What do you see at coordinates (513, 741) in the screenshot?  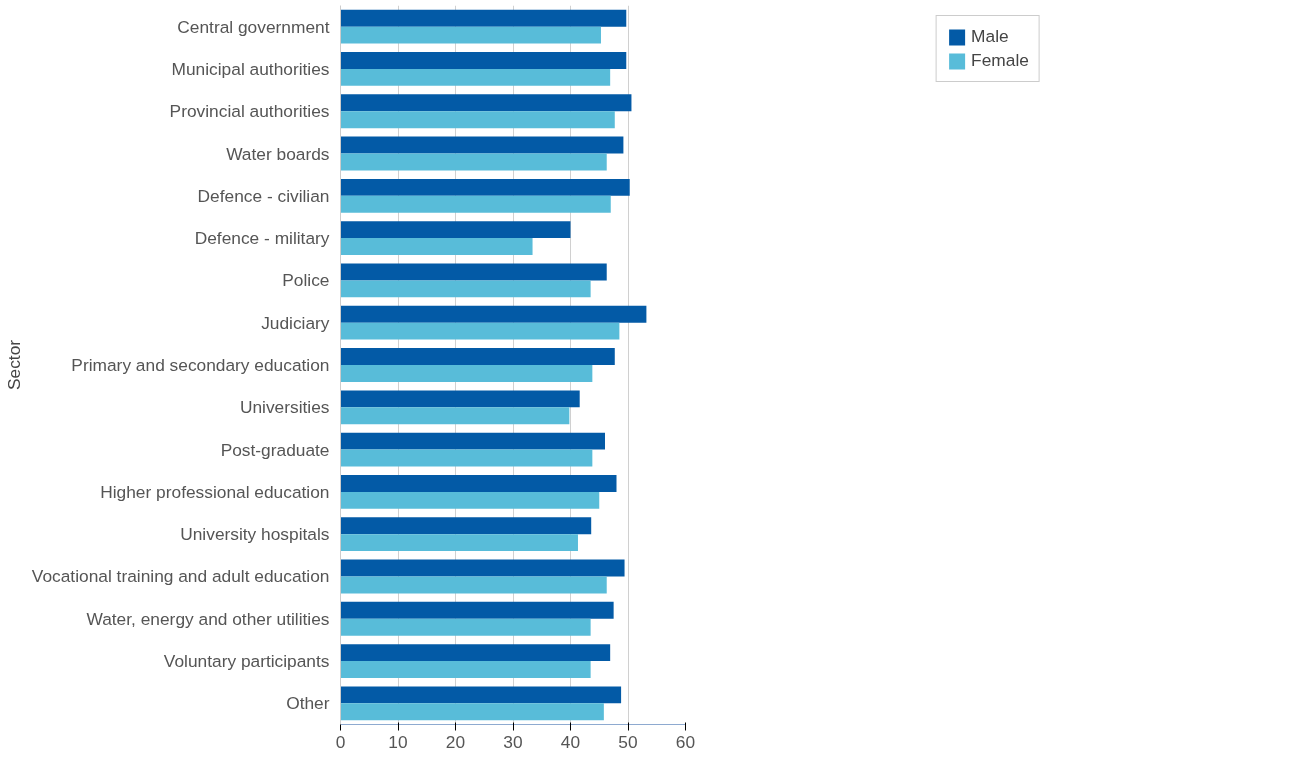 I see `x-tick-label: 30` at bounding box center [513, 741].